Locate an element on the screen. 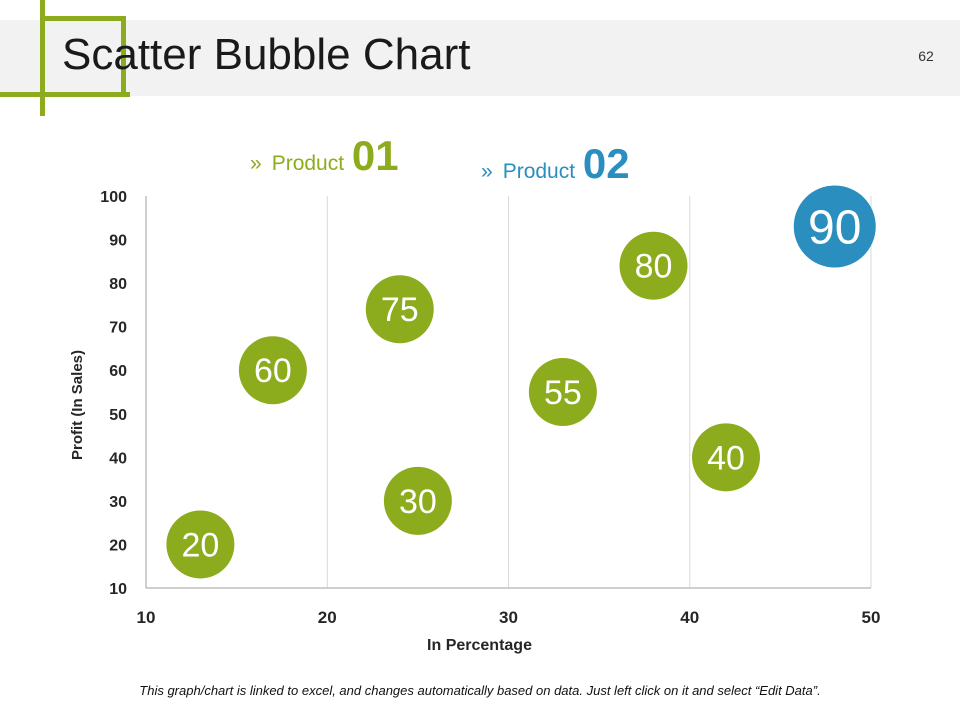 The height and width of the screenshot is (720, 960). y-tick-label: 90 is located at coordinates (118, 241).